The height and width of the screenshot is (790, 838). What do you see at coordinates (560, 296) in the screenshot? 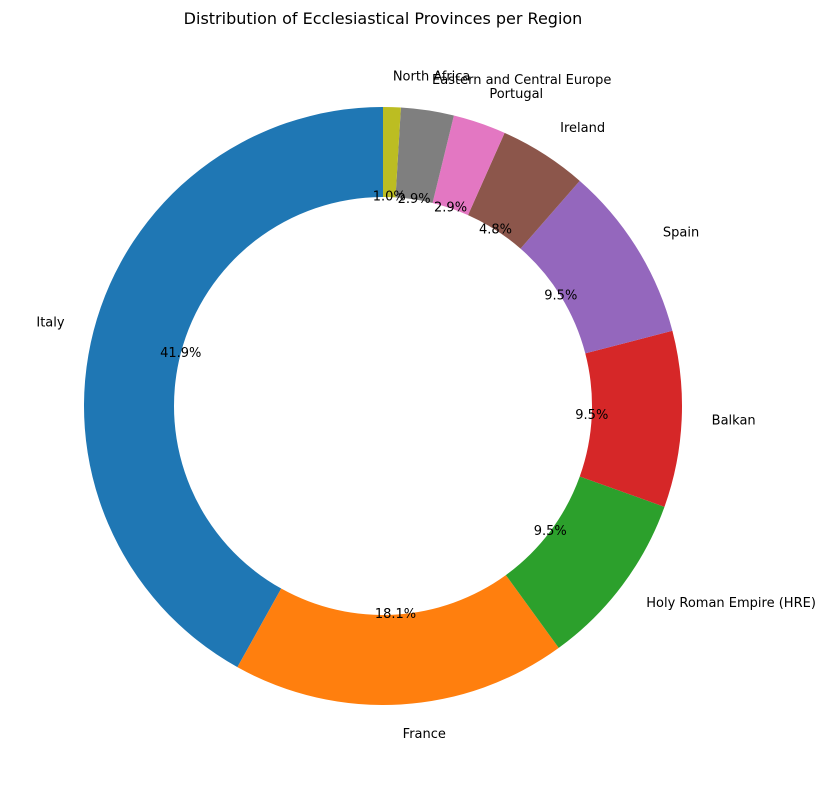
I see `percent-label-4: 9.5%` at bounding box center [560, 296].